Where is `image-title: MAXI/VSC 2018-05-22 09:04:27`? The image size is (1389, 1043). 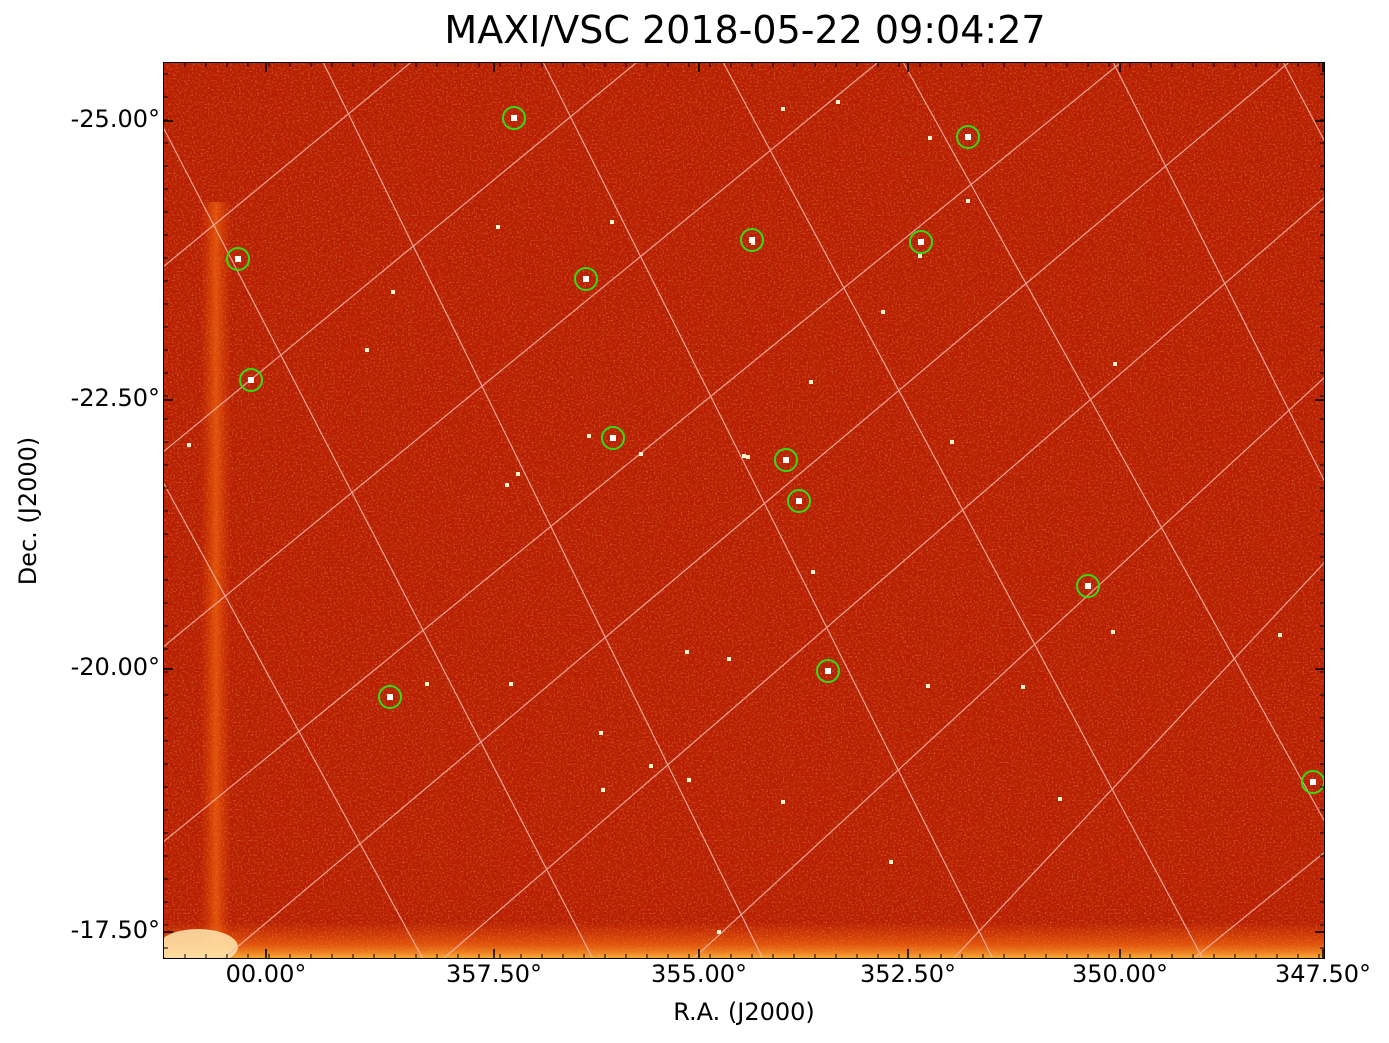
image-title: MAXI/VSC 2018-05-22 09:04:27 is located at coordinates (745, 30).